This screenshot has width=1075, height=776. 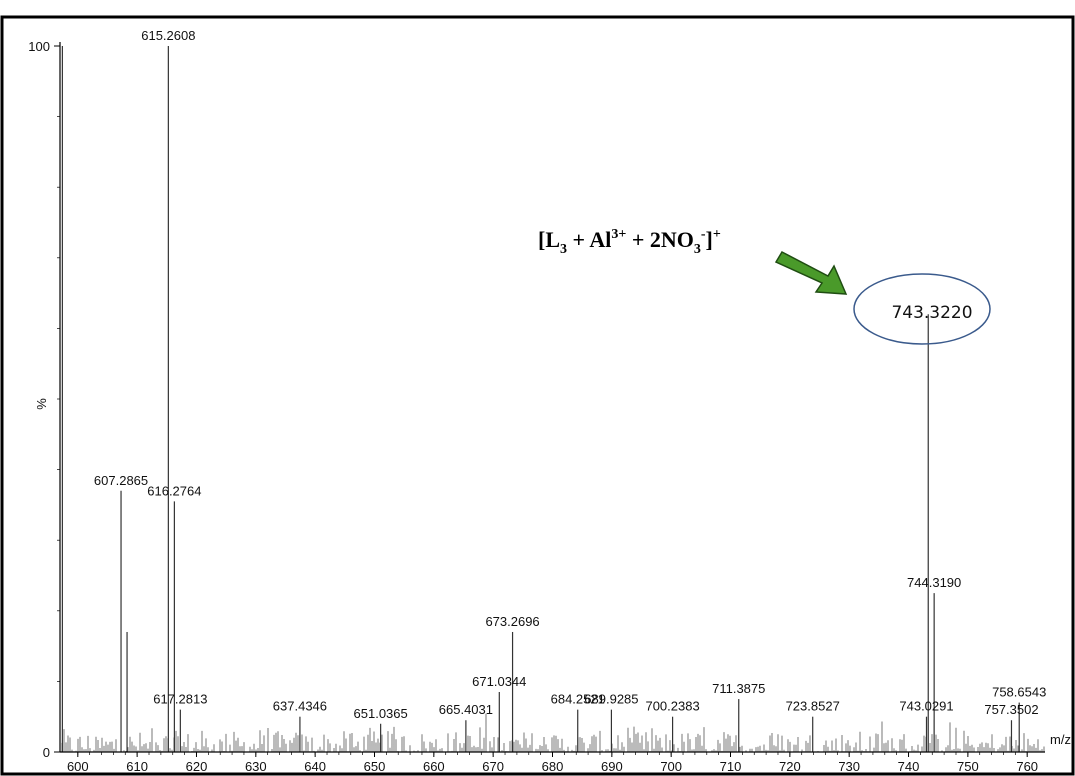 I want to click on y-axis-label: %, so click(x=41, y=404).